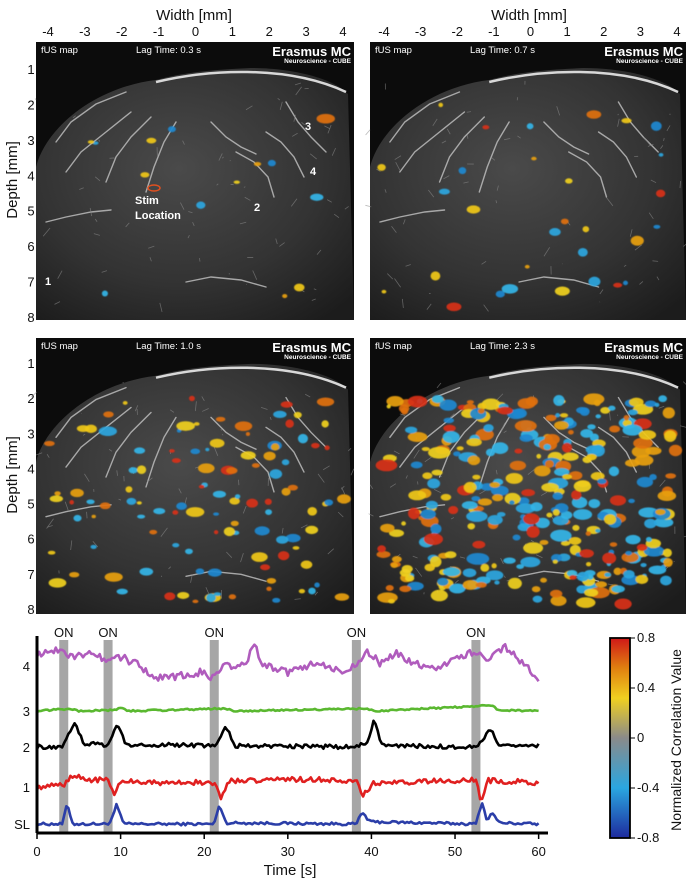  What do you see at coordinates (361, 31) in the screenshot?
I see `width-tick-labels: -4 -3 -2 -1 0 1 2 3 4 -4 -3 -2 -1 0 1 2 3 4` at bounding box center [361, 31].